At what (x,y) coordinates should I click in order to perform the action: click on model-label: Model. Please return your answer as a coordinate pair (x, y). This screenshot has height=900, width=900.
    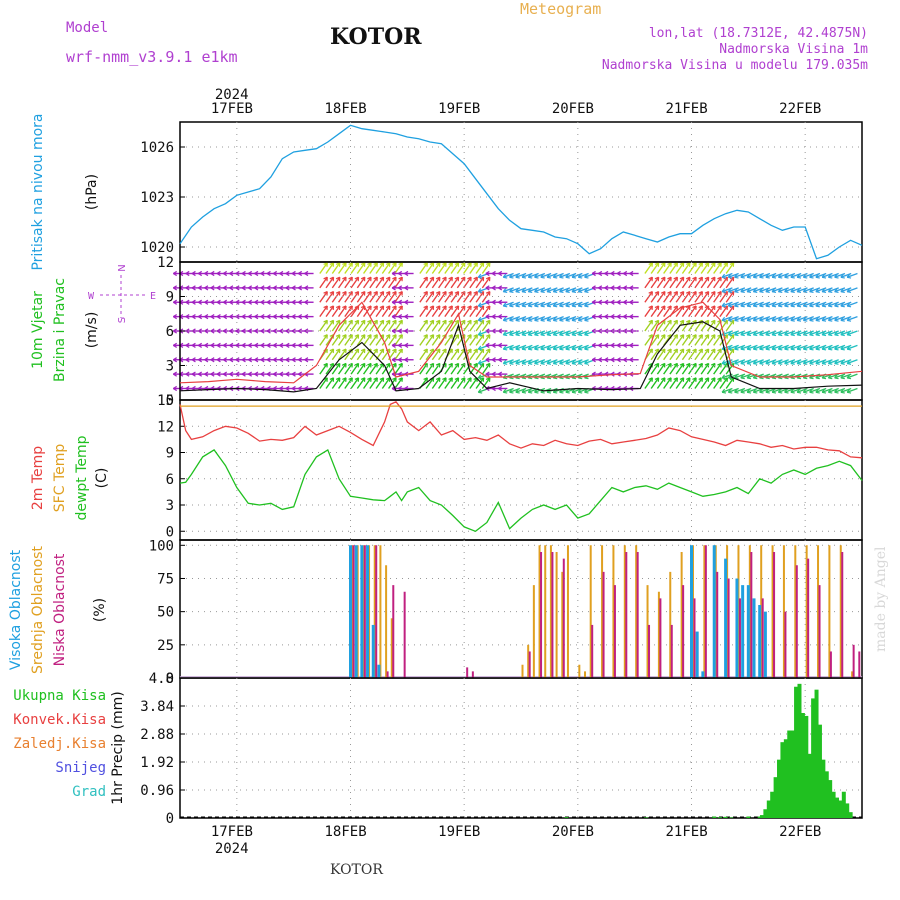
    Looking at the image, I should click on (87, 28).